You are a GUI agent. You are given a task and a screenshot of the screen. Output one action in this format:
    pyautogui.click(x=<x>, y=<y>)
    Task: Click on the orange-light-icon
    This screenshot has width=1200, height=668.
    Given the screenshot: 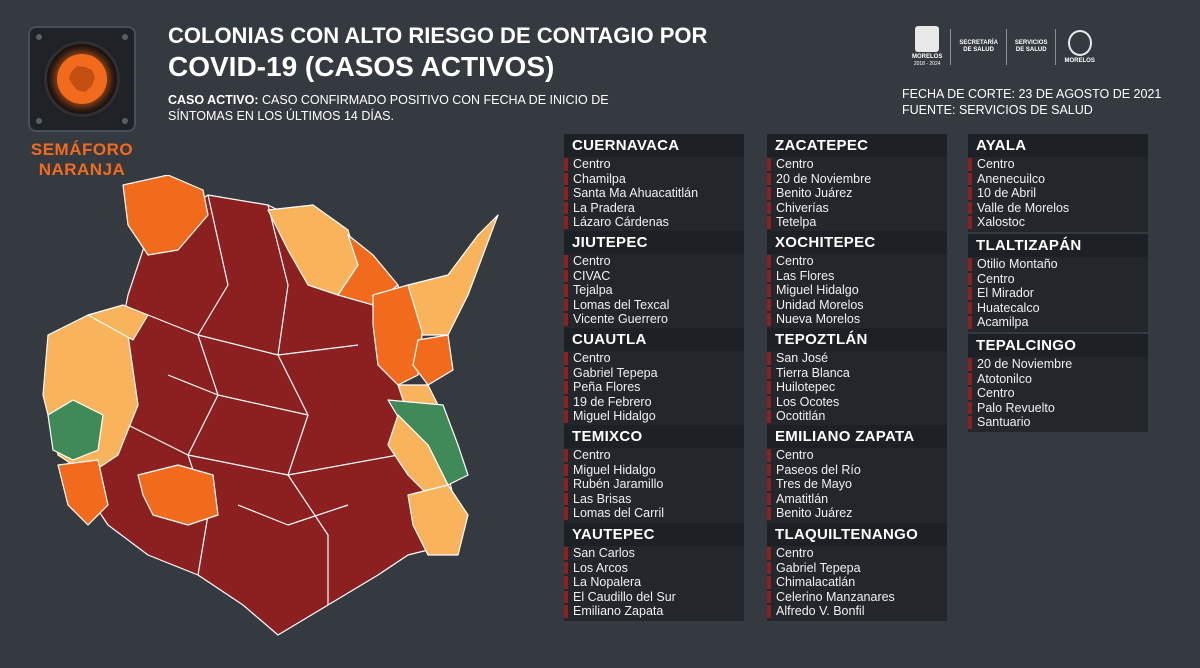 What is the action you would take?
    pyautogui.click(x=82, y=79)
    